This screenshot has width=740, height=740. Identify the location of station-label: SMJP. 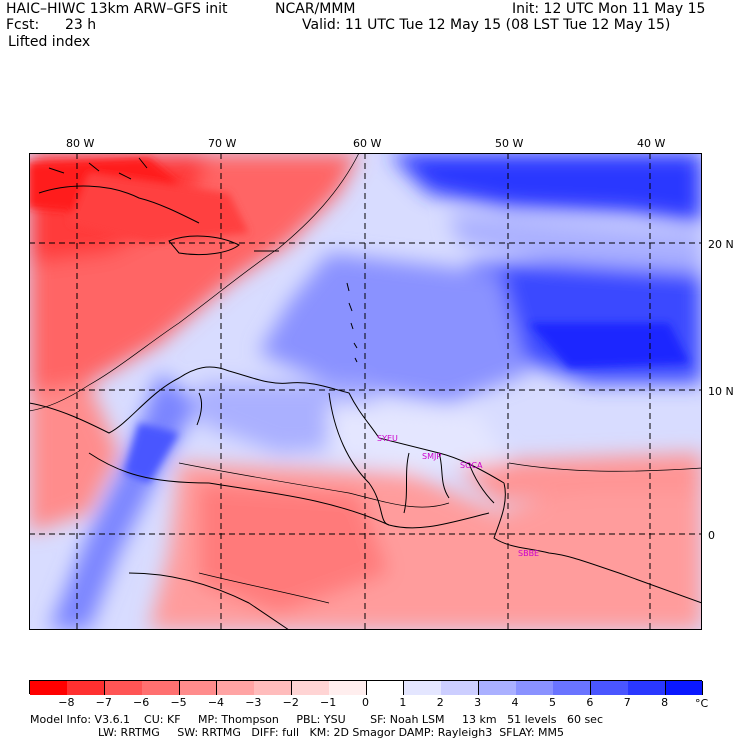
(431, 456).